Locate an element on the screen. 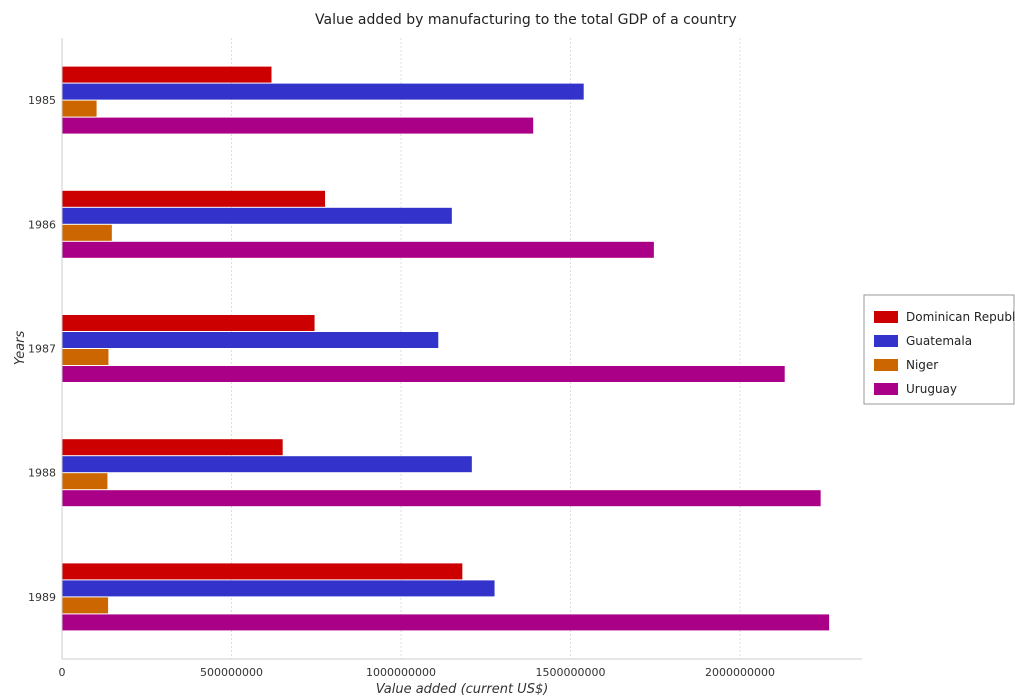 This screenshot has height=700, width=1015. legend-label: Dominican Republic is located at coordinates (960, 317).